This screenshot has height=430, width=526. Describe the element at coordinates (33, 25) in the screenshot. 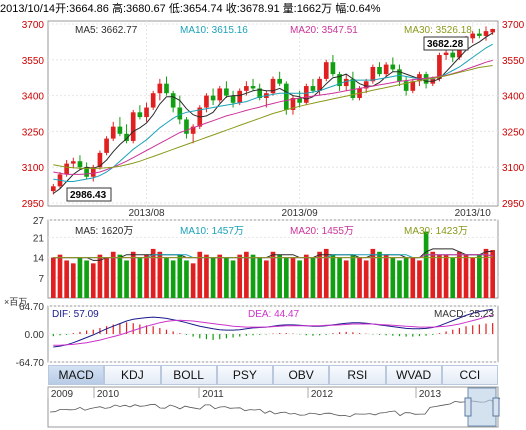

I see `price-ytick-left: 3700` at that location.